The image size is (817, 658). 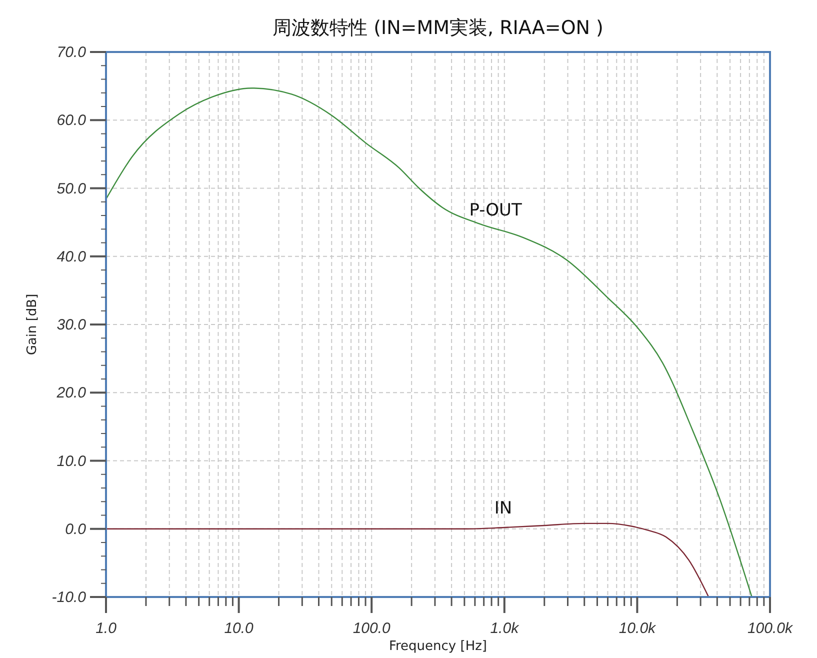 I want to click on y-tick-label: 20.0, so click(x=71, y=393).